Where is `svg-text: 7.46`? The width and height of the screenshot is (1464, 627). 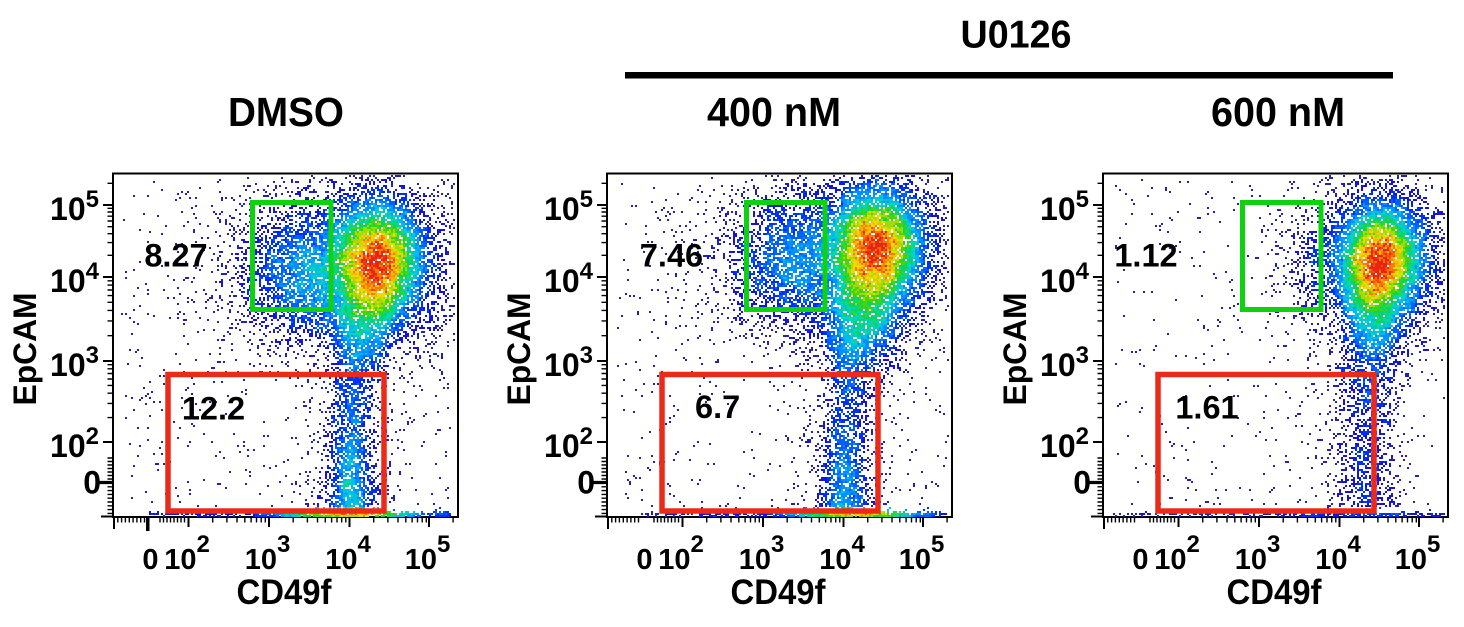 svg-text: 7.46 is located at coordinates (671, 256).